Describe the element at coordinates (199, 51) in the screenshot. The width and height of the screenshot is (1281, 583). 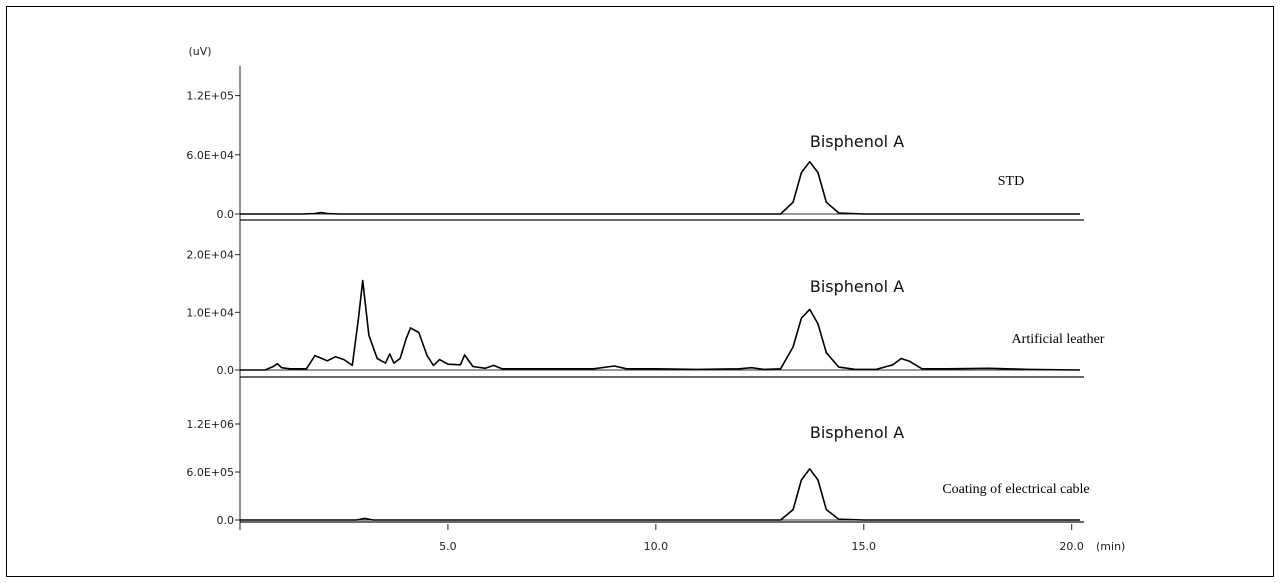
I see `y-unit-label: (uV)` at that location.